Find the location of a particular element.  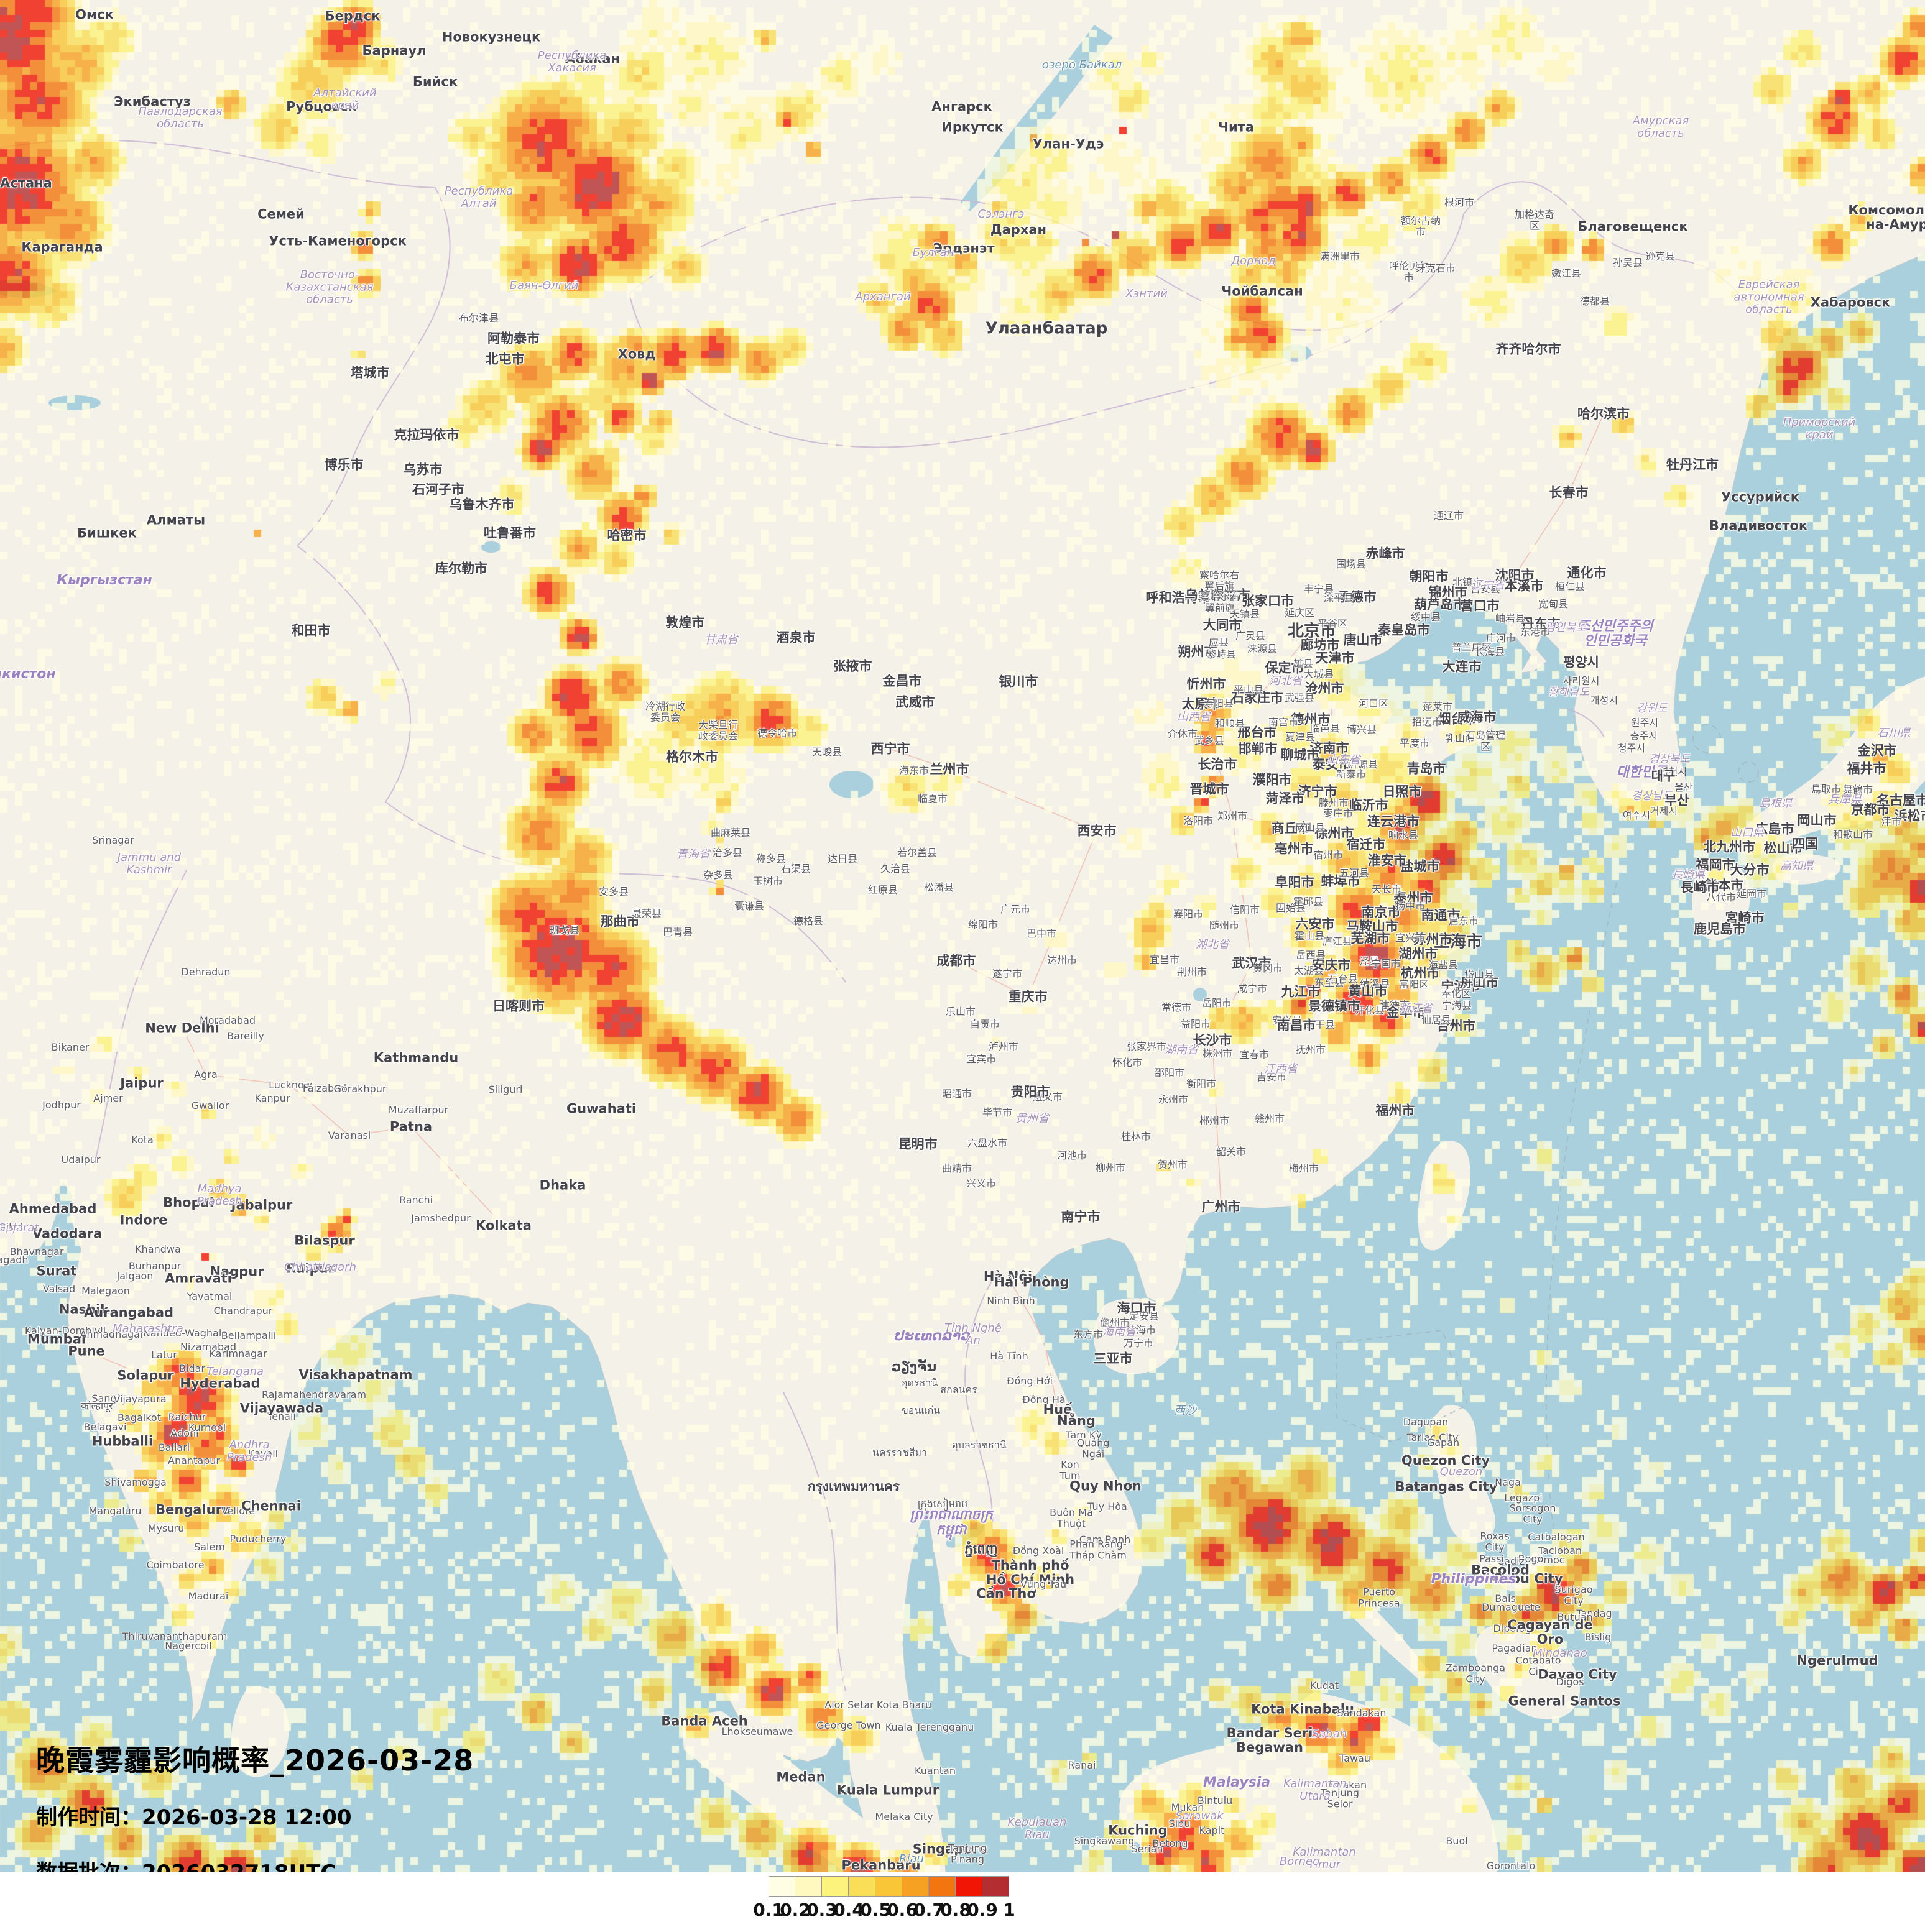

legend-tick-label: 0.9 is located at coordinates (982, 1910).